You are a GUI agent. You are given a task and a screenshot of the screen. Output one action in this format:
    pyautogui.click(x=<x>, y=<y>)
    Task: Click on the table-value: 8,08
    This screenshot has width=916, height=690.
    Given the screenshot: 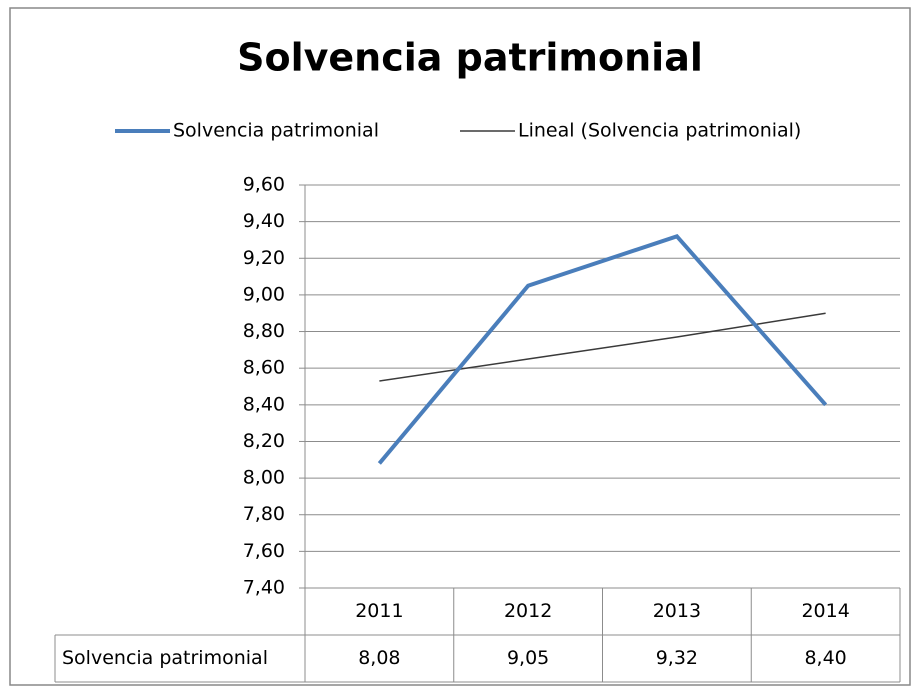 What is the action you would take?
    pyautogui.click(x=379, y=658)
    